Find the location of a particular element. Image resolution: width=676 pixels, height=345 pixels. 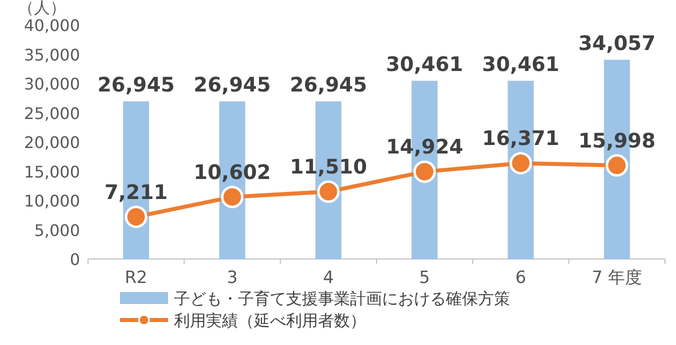

data-label: 11,510 is located at coordinates (329, 166).